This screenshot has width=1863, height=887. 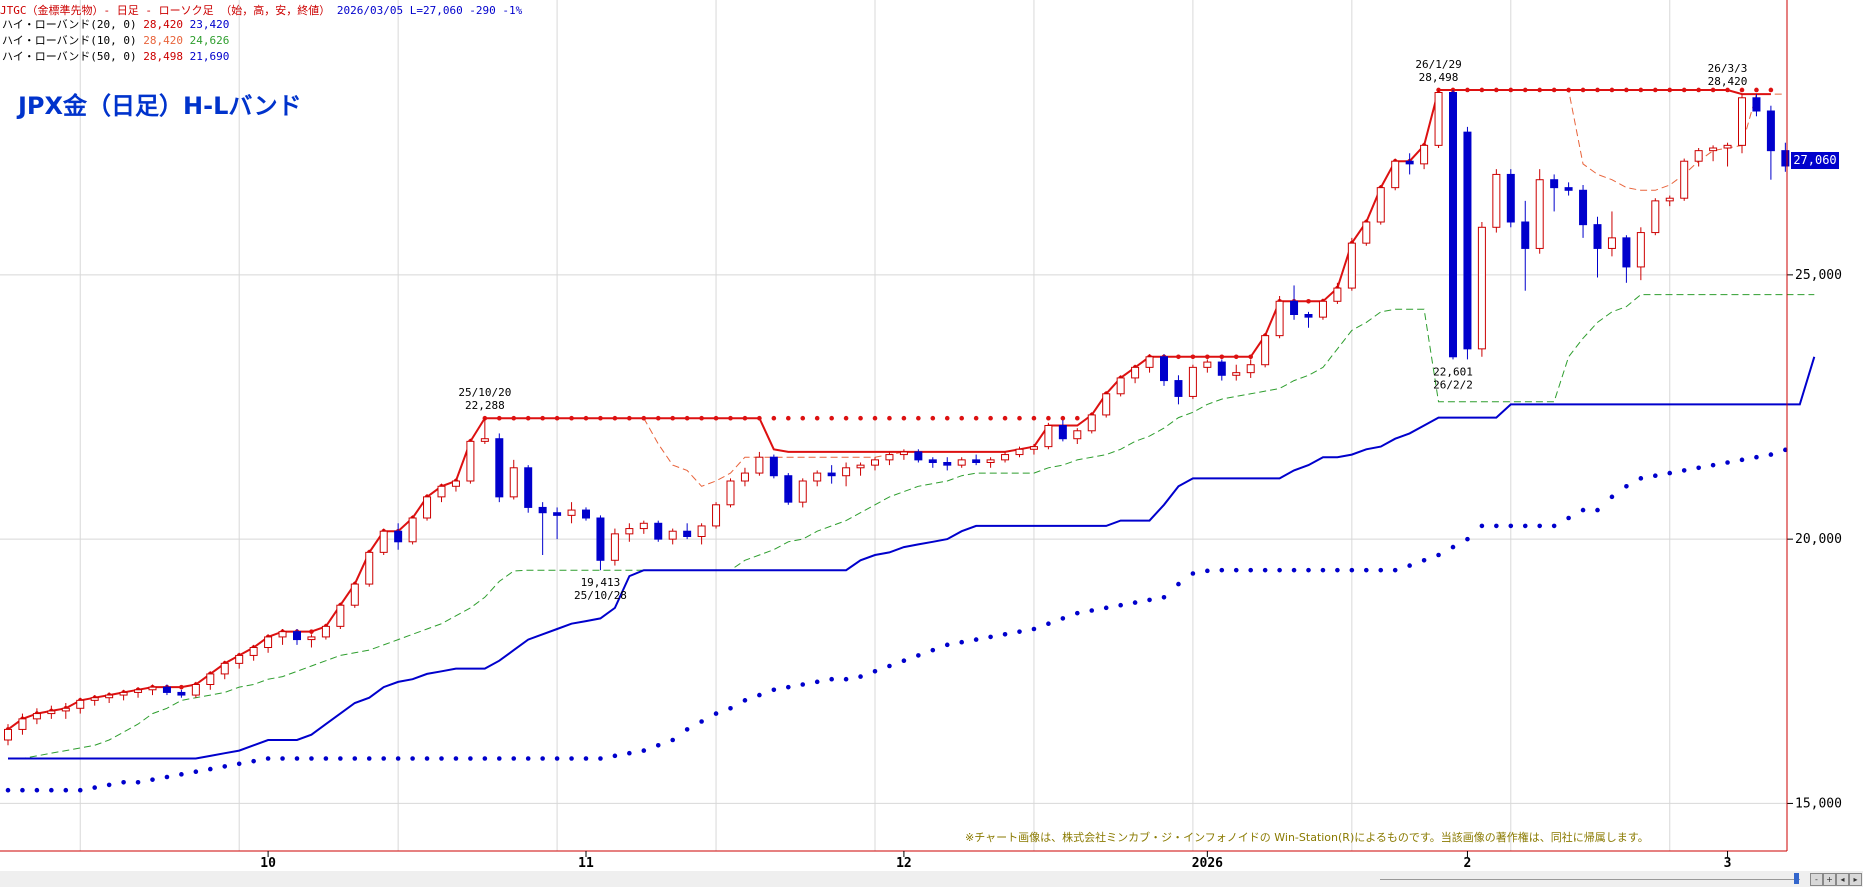 What do you see at coordinates (1796, 878) in the screenshot?
I see `scroll-thumb` at bounding box center [1796, 878].